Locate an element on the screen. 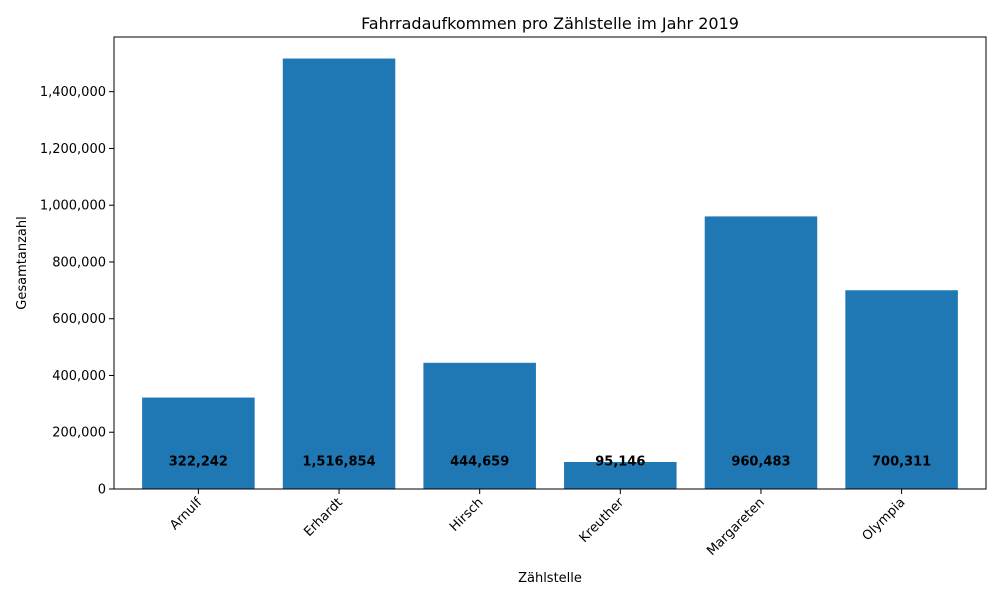 The width and height of the screenshot is (1000, 600). y-tick-label: 800,000 is located at coordinates (79, 262).